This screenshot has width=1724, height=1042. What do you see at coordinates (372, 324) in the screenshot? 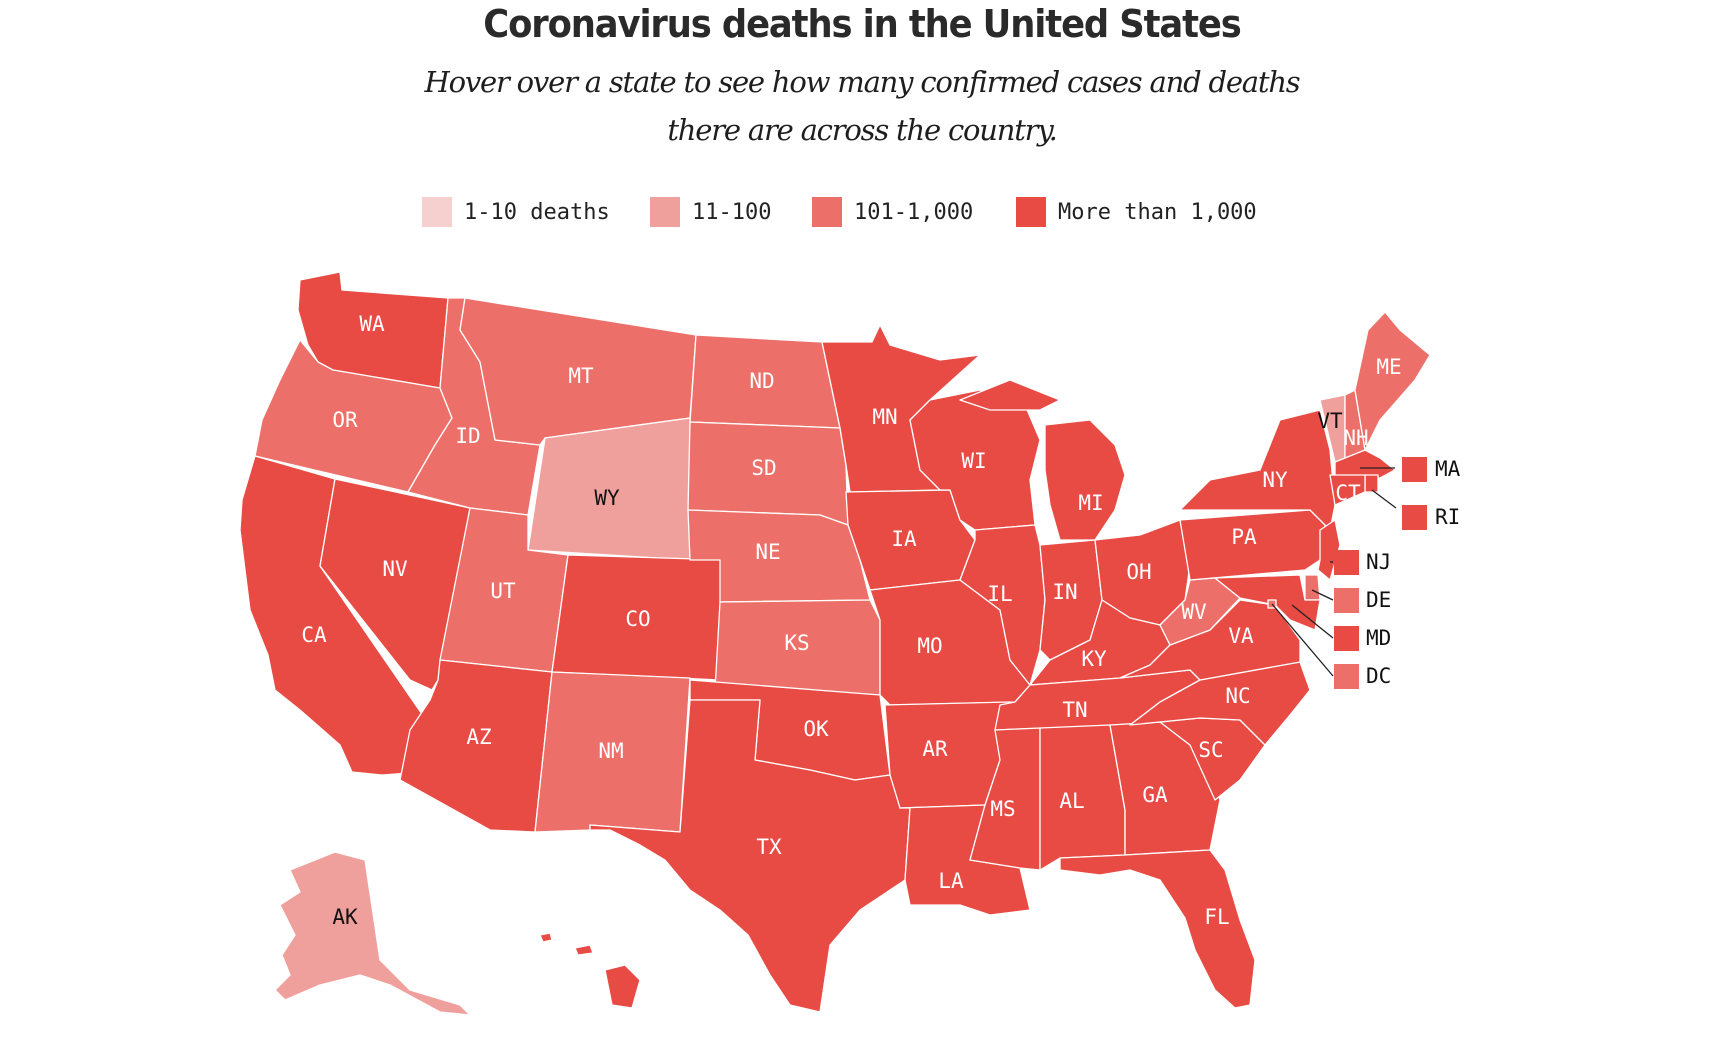
I see `state-label-wa: WA` at bounding box center [372, 324].